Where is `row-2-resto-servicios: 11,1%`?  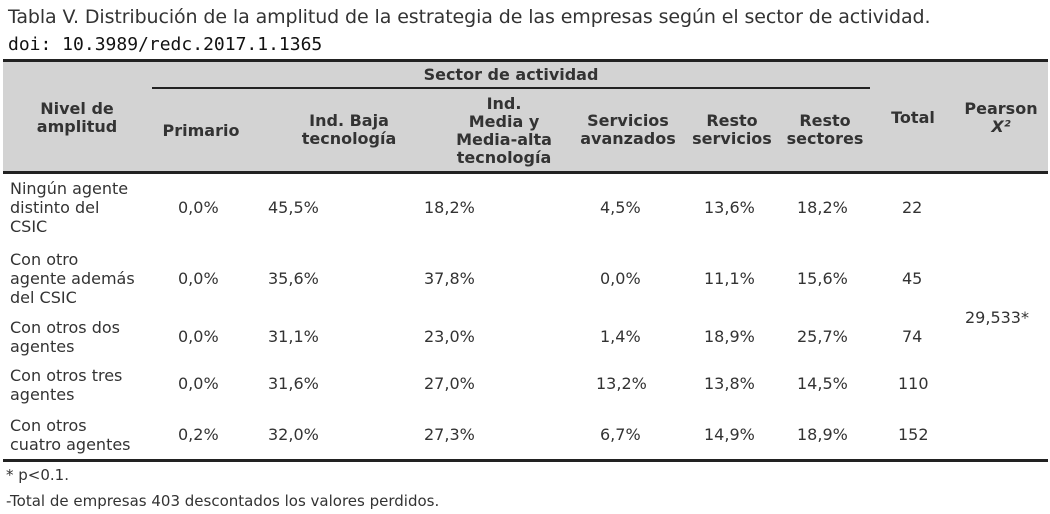 row-2-resto-servicios: 11,1% is located at coordinates (729, 278).